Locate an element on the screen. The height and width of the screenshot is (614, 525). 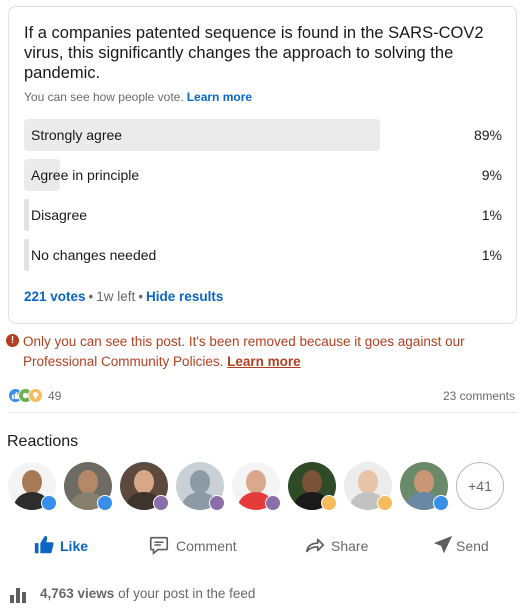
visibility-text: You can see how people vote. is located at coordinates (104, 97).